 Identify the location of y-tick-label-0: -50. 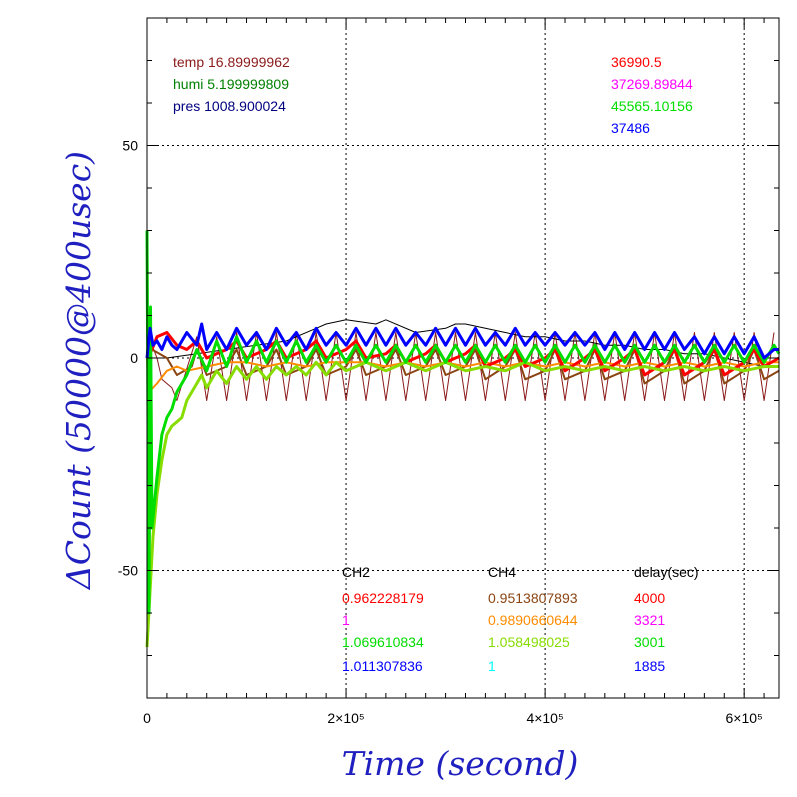
(128, 571).